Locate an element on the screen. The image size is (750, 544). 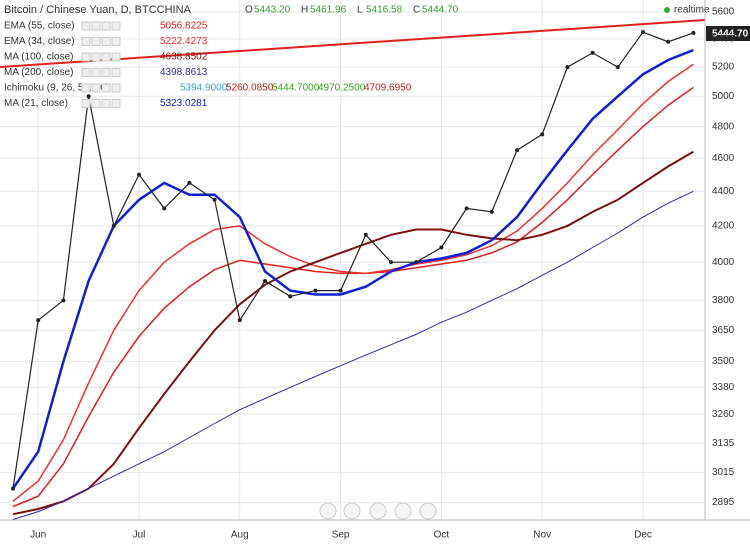
legend-name: MA (21, close) is located at coordinates (36, 103).